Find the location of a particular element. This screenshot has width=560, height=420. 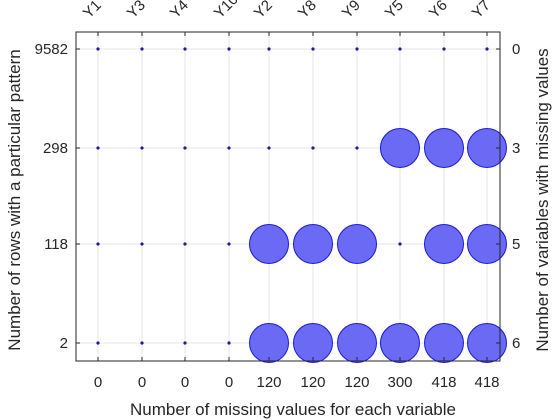

missing-vars-label: 3 is located at coordinates (516, 148).